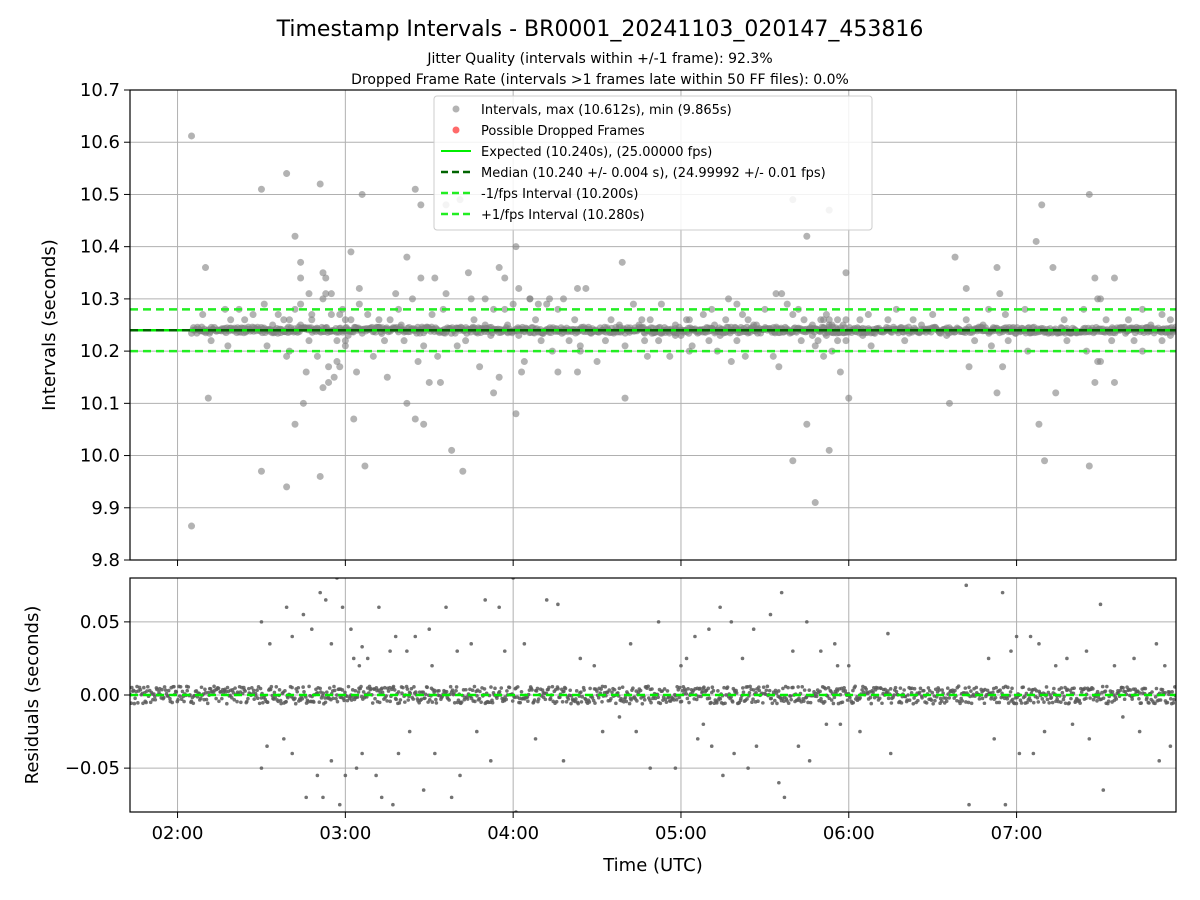  What do you see at coordinates (100, 142) in the screenshot?
I see `top-ytick-label-8: 10.6` at bounding box center [100, 142].